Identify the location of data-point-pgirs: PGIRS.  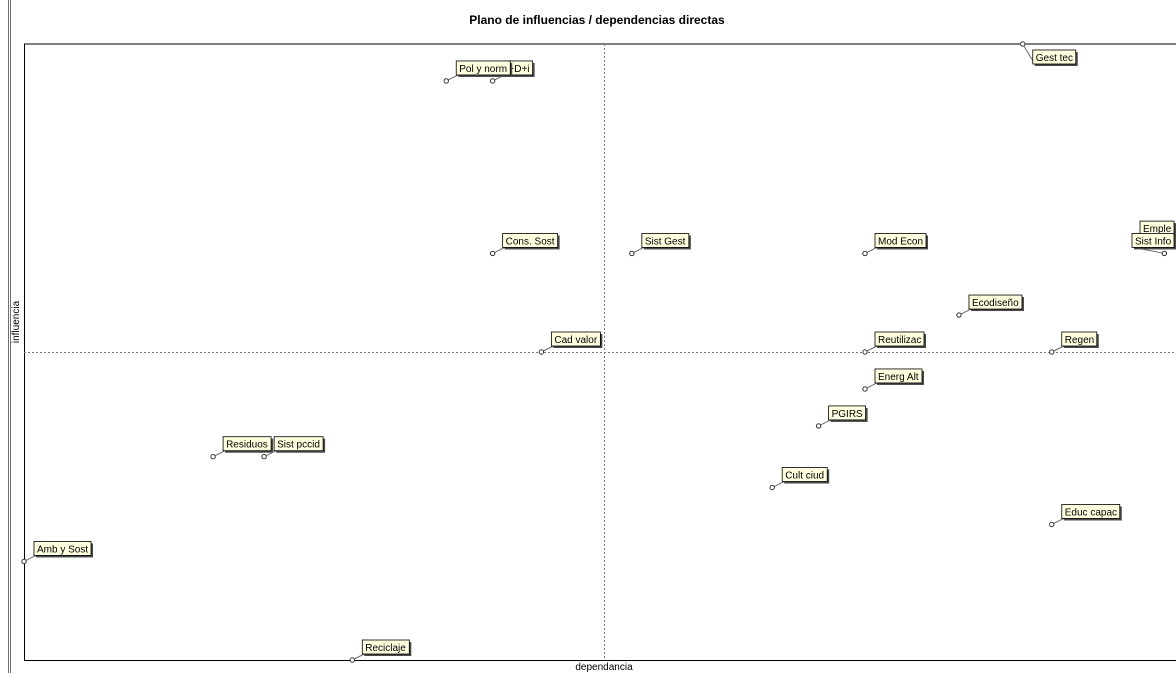
(841, 417).